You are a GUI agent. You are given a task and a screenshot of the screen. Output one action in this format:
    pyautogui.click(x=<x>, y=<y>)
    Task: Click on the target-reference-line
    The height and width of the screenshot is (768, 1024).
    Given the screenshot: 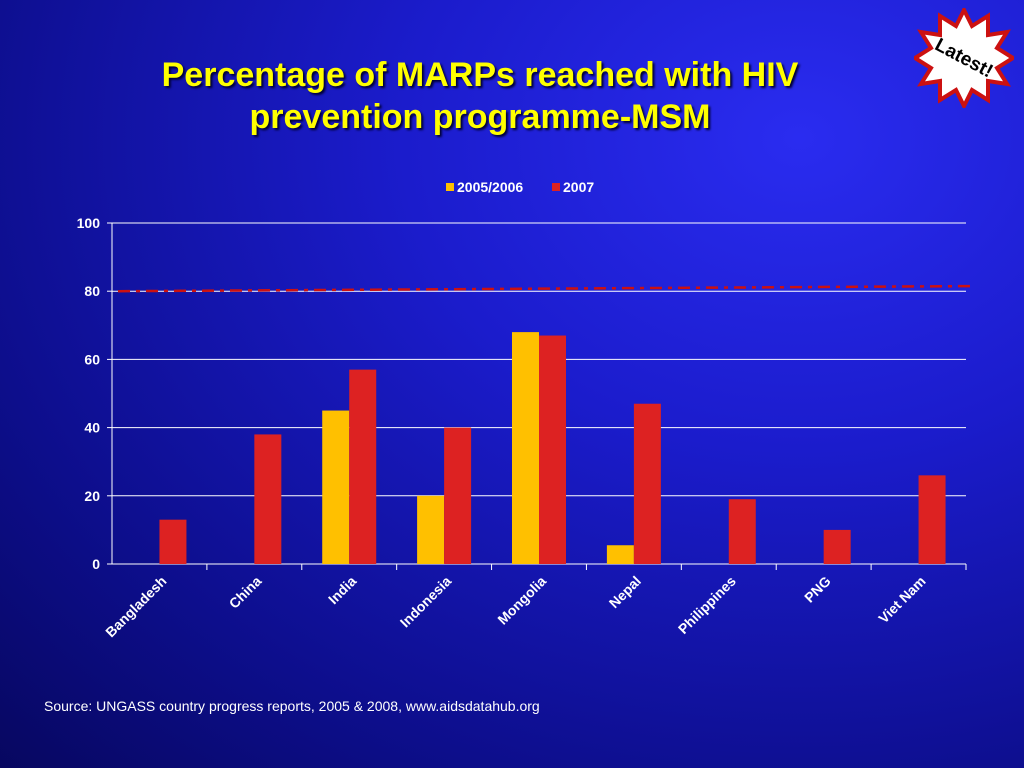 What is the action you would take?
    pyautogui.click(x=545, y=288)
    